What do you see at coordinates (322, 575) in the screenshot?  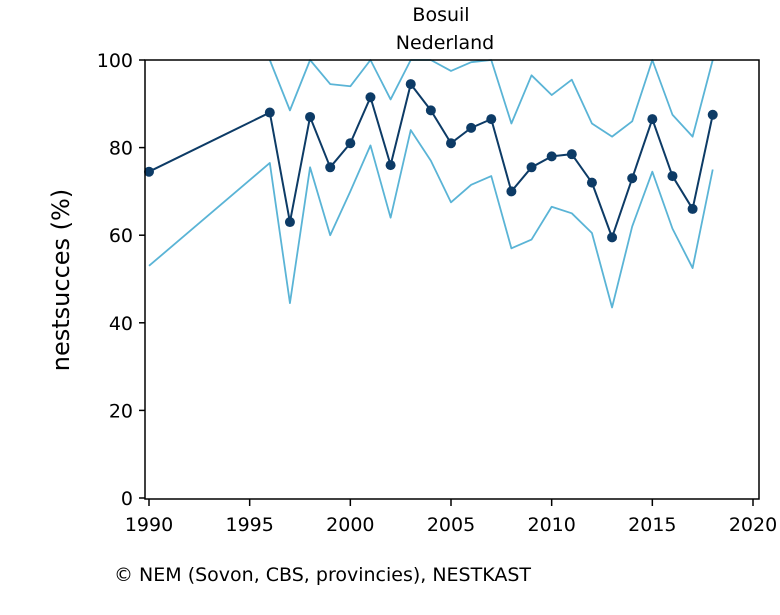 I see `copyright-note: © NEM (Sovon, CBS, provincies), NESTKAST` at bounding box center [322, 575].